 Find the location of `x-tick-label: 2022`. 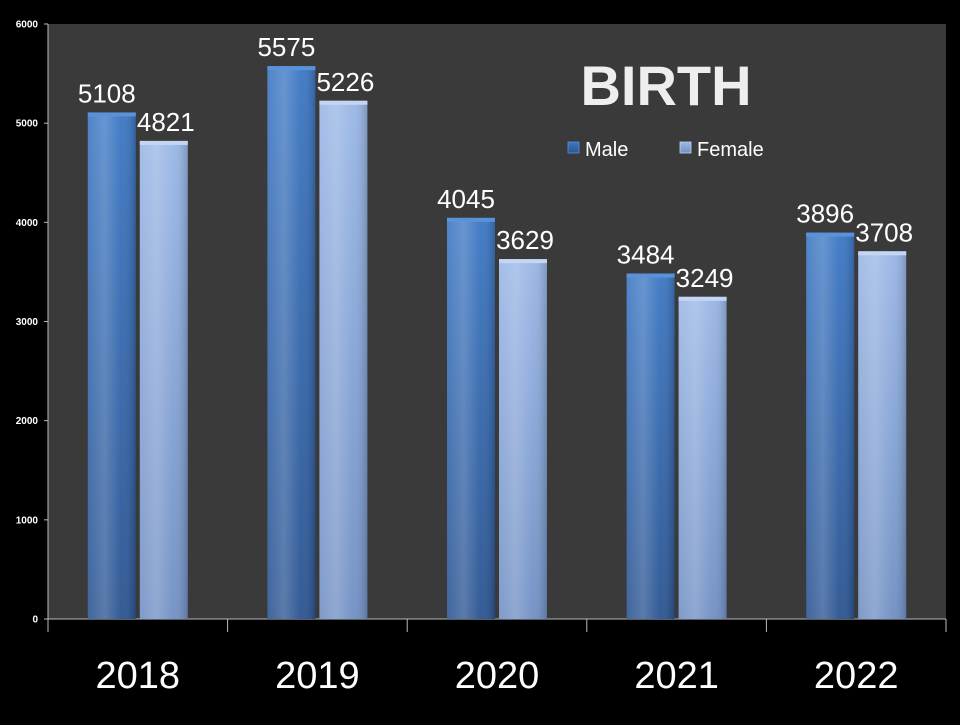

x-tick-label: 2022 is located at coordinates (856, 676).